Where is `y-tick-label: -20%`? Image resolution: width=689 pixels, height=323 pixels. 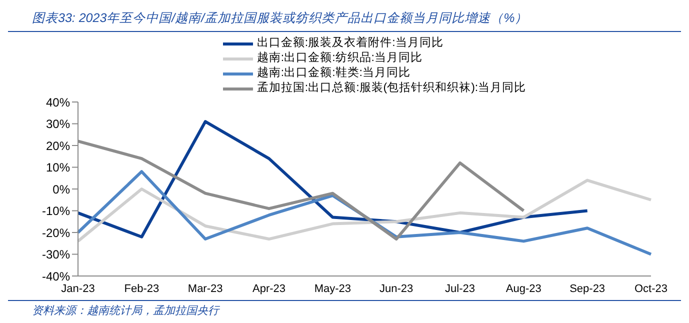
y-tick-label: -20% is located at coordinates (56, 233).